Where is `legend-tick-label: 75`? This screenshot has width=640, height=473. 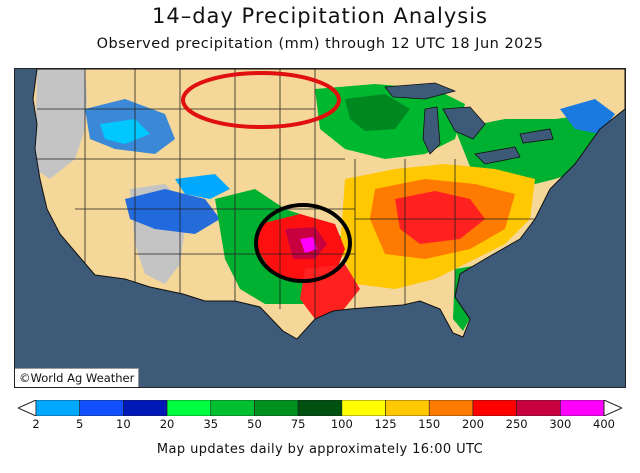
legend-tick-label: 75 is located at coordinates (298, 424).